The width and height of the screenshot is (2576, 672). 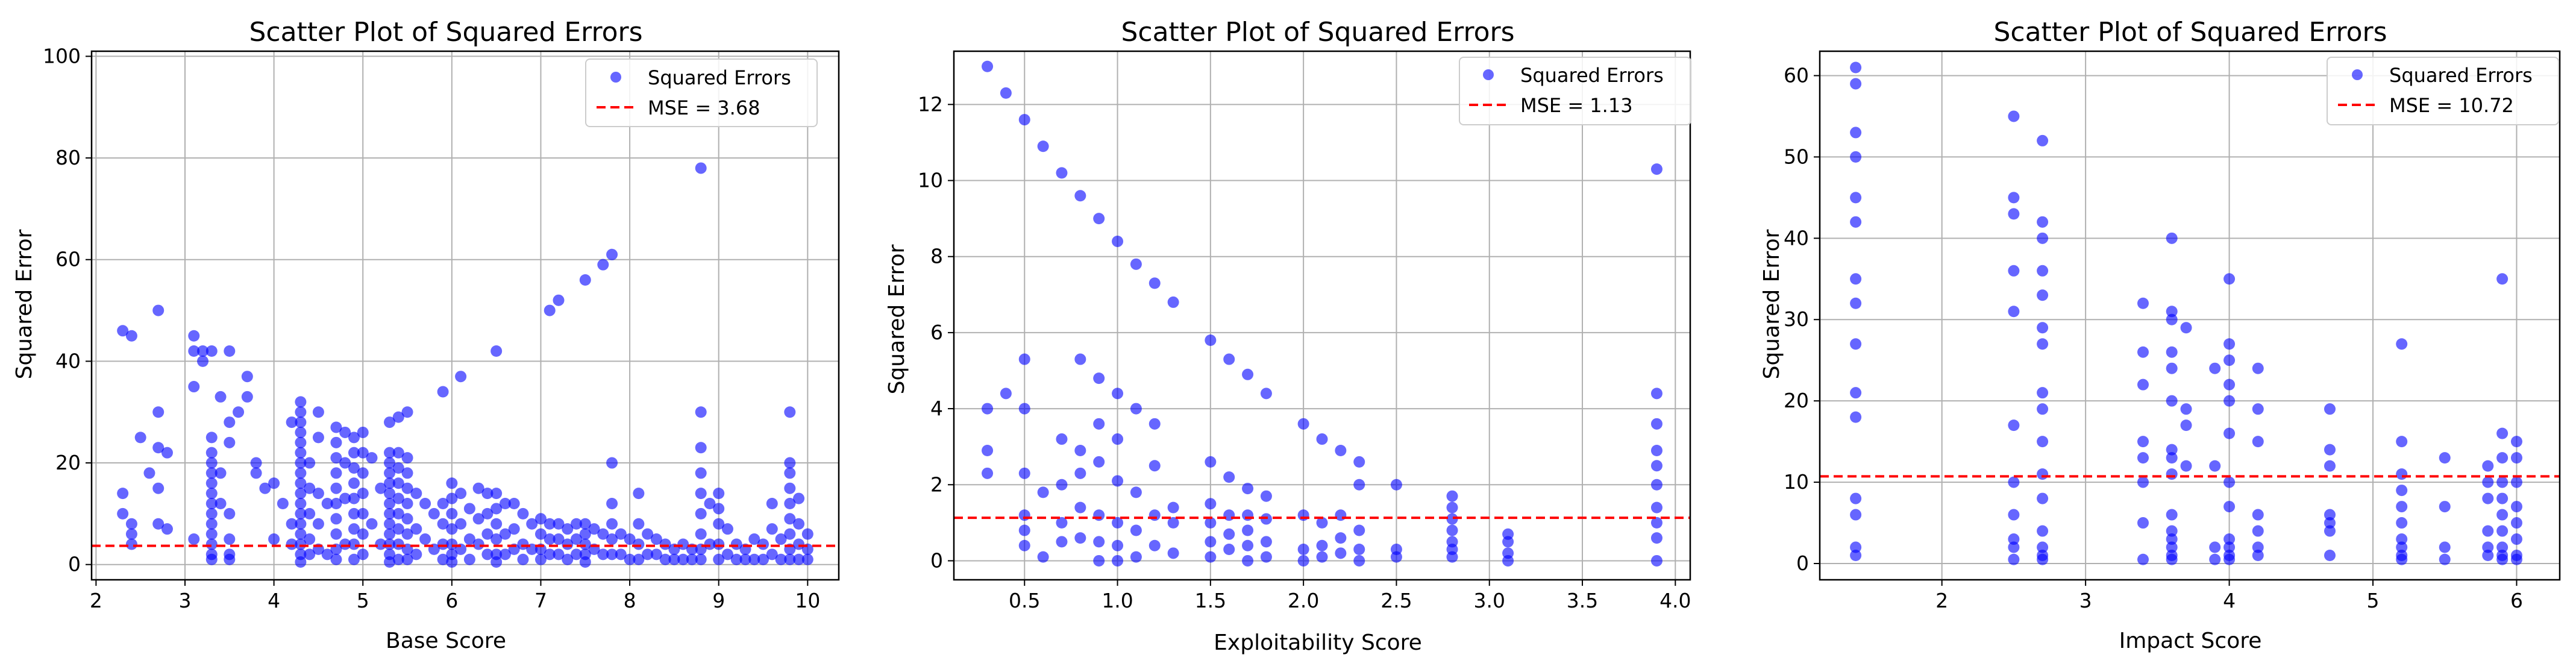 What do you see at coordinates (62, 56) in the screenshot?
I see `y-tick-label: 100` at bounding box center [62, 56].